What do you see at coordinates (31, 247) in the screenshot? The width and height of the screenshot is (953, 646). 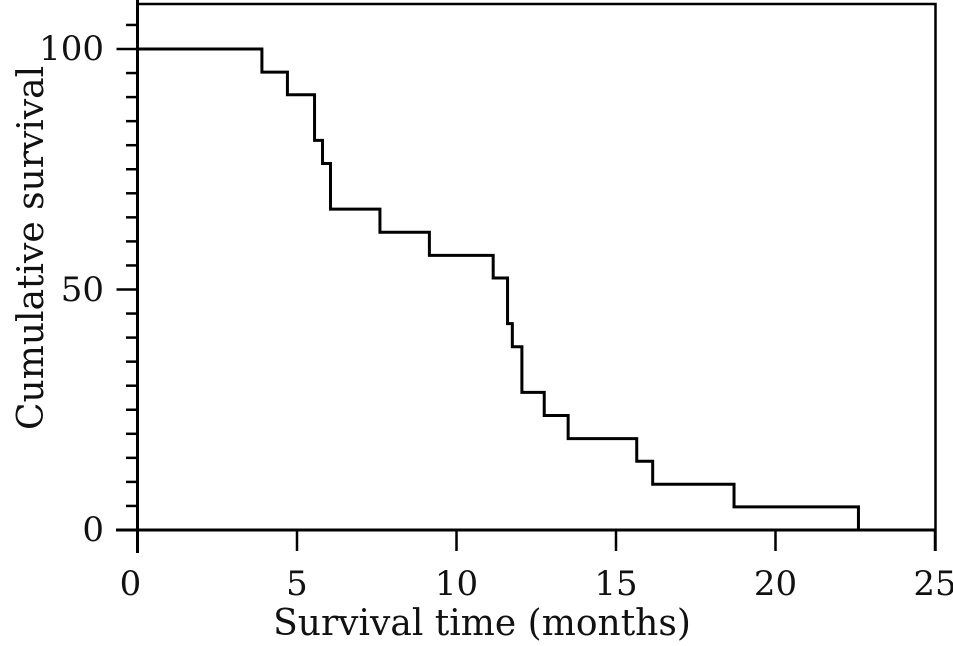 I see `y-axis-title: Cumulative survival` at bounding box center [31, 247].